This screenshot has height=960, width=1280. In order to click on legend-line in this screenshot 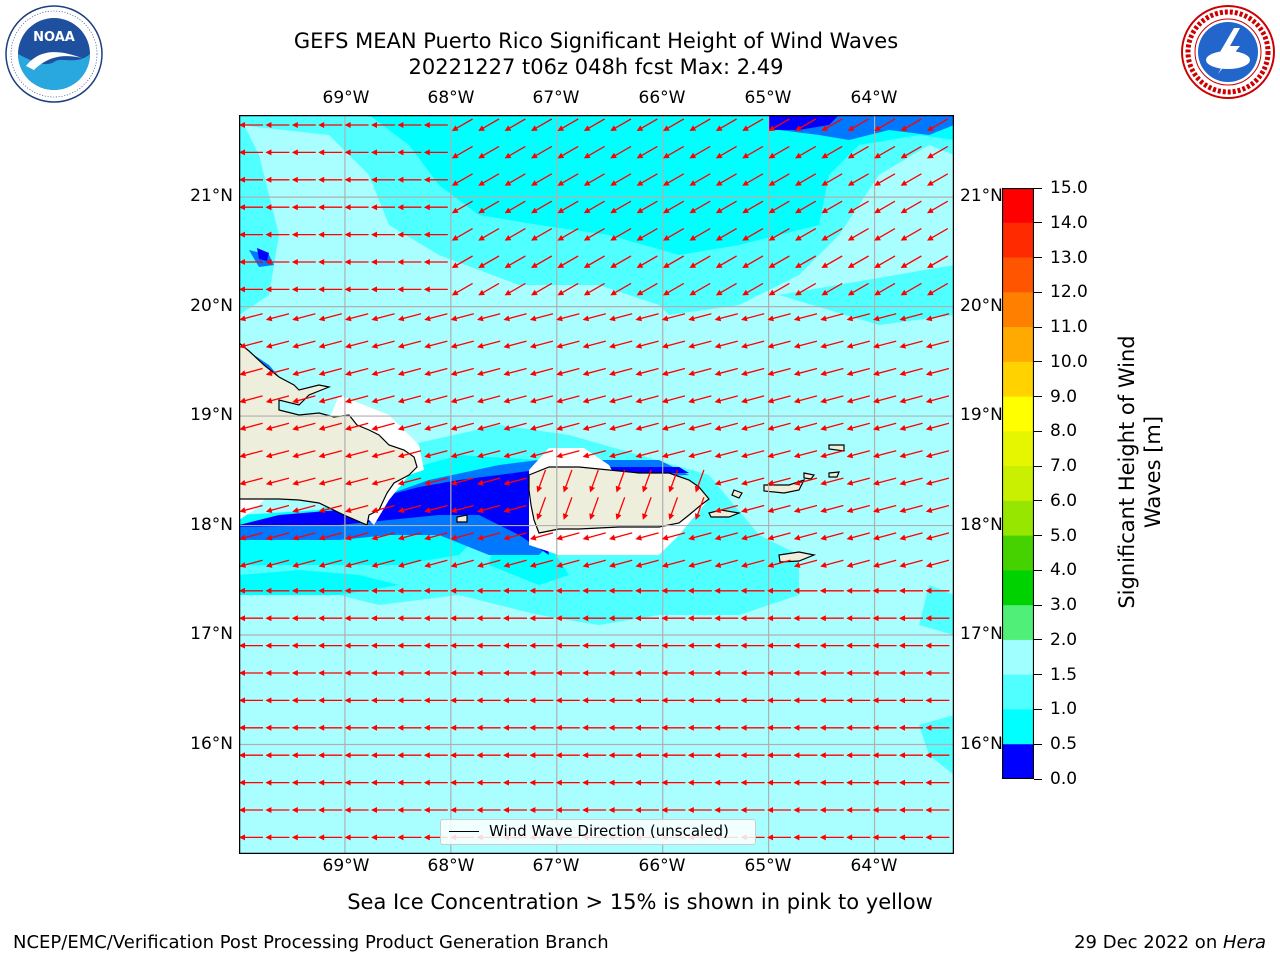, I will do `click(464, 831)`.